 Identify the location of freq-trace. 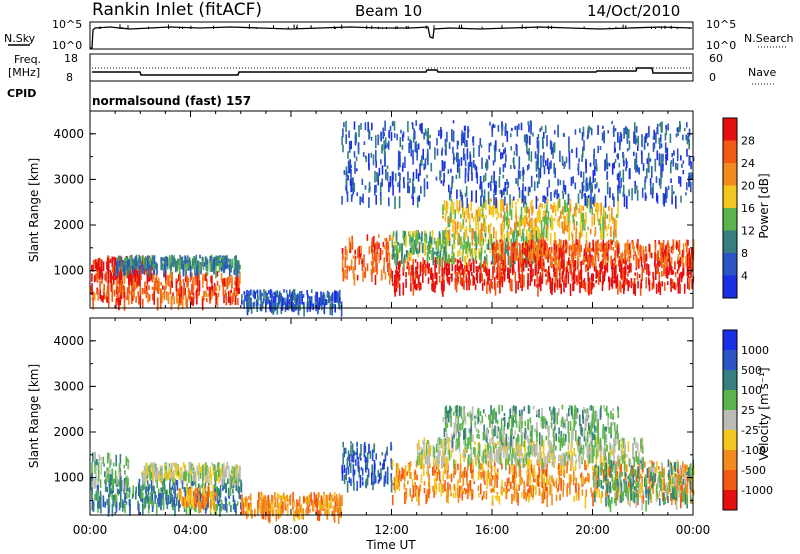
(392, 71).